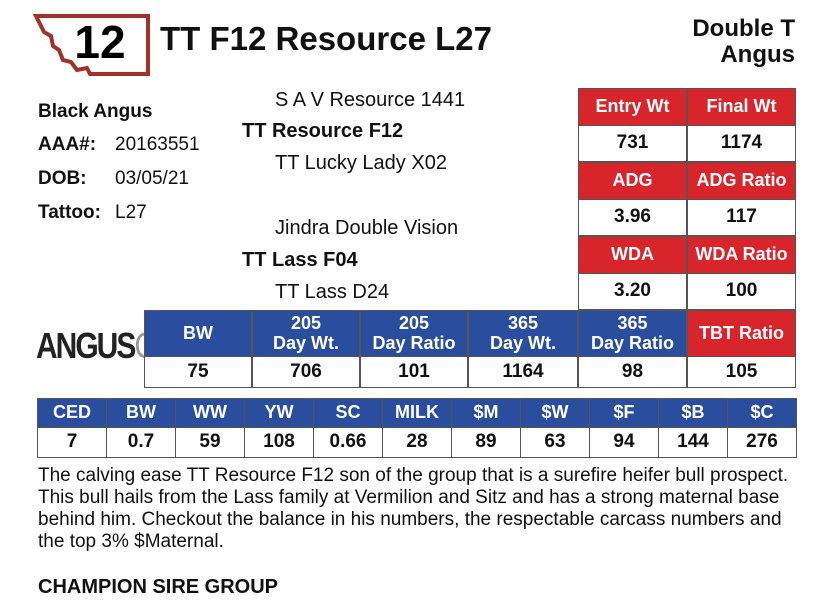 Image resolution: width=825 pixels, height=612 pixels. I want to click on epd-value: 144, so click(693, 442).